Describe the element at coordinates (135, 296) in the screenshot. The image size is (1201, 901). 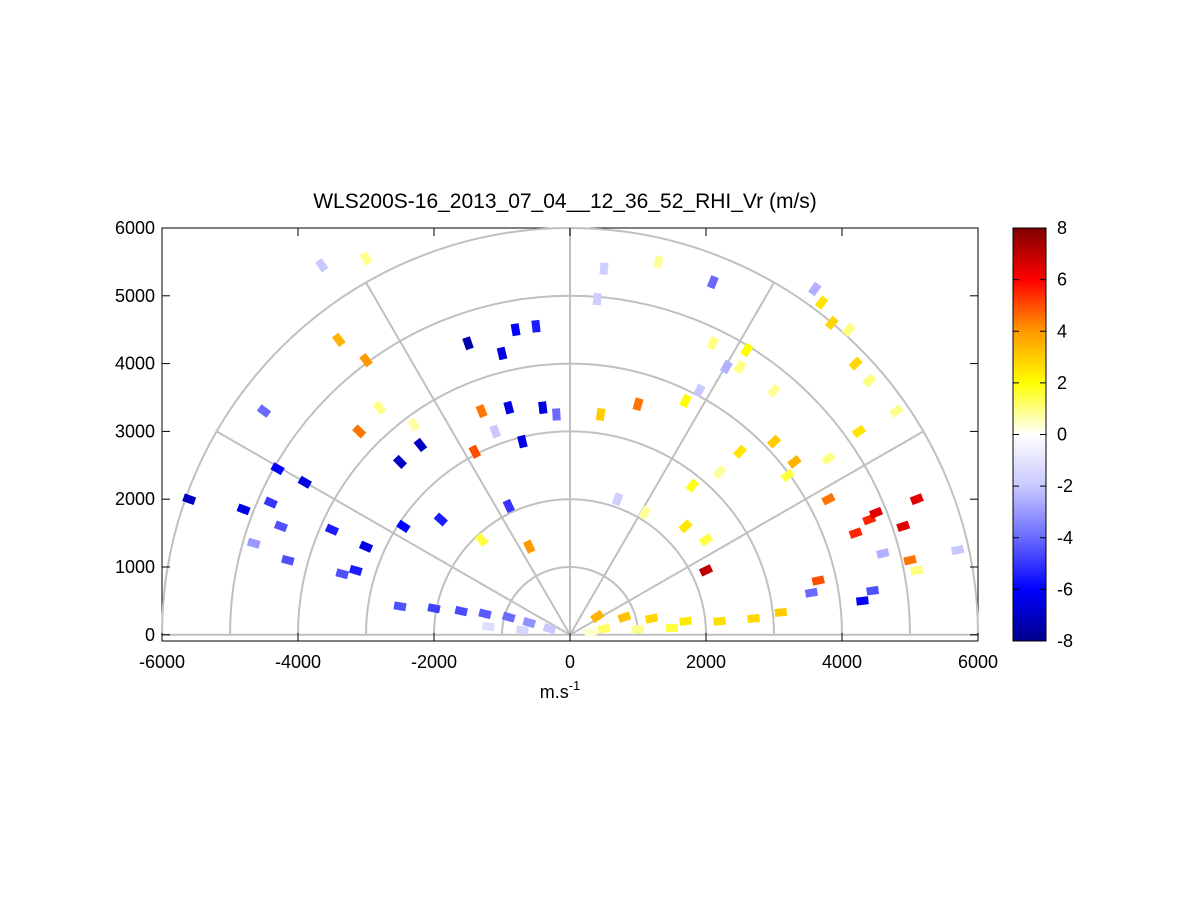
I see `y-tick-label: 5000` at that location.